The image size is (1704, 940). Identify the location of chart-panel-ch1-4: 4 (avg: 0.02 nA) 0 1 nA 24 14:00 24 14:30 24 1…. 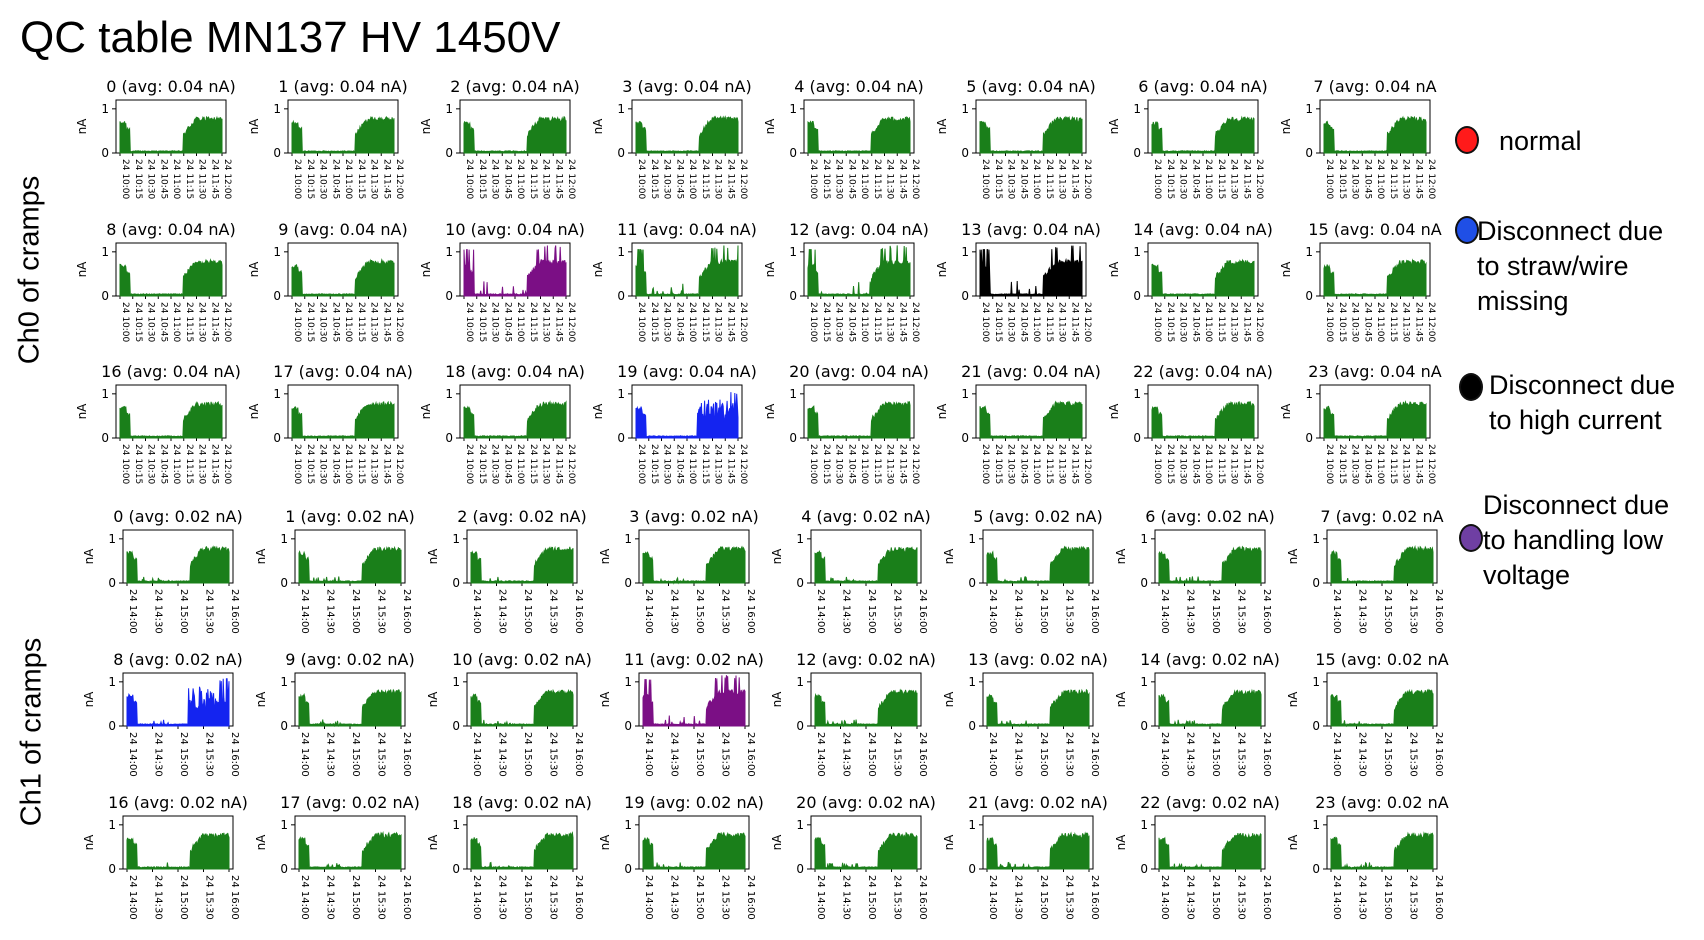
(850, 570).